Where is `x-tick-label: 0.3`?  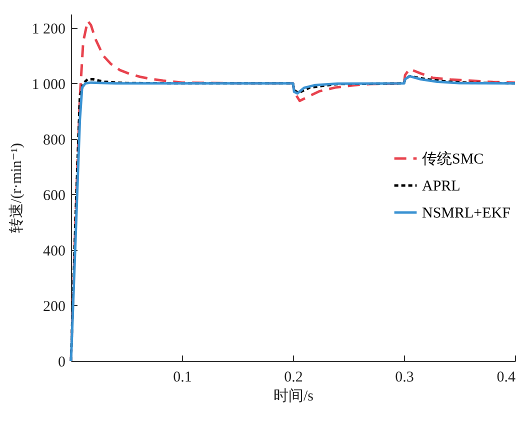 x-tick-label: 0.3 is located at coordinates (404, 378).